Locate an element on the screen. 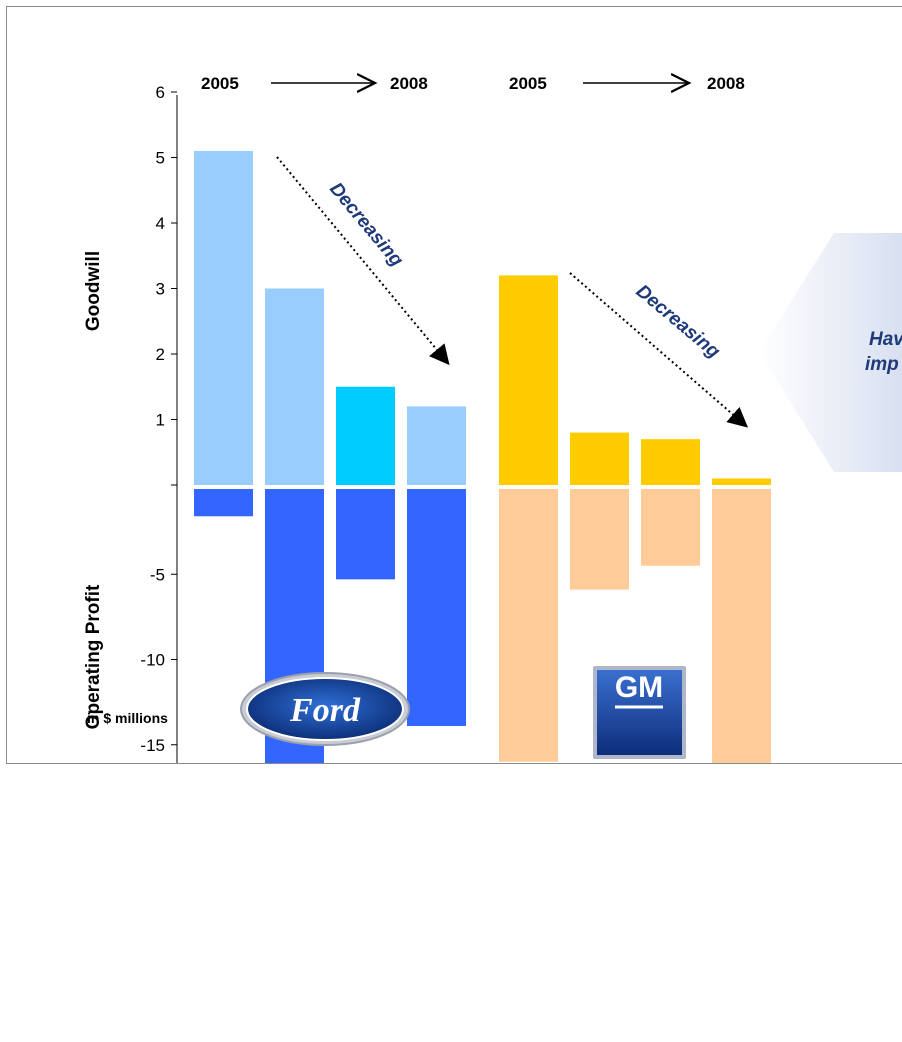 The width and height of the screenshot is (902, 1042). y-tick-label-bottom: -10 is located at coordinates (152, 660).